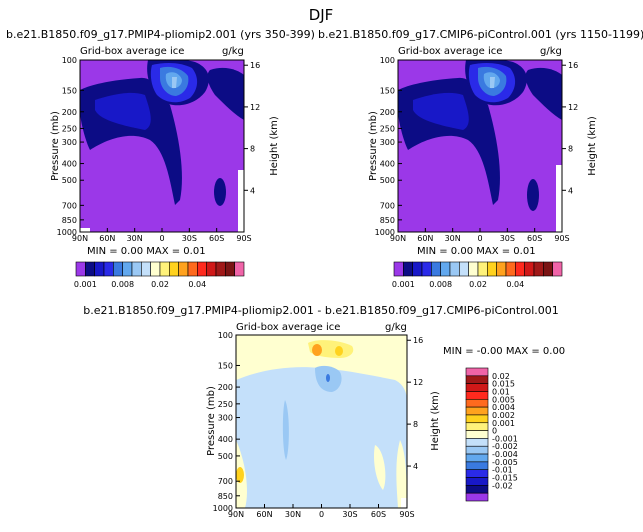 Image resolution: width=643 pixels, height=532 pixels. I want to click on panel1-ylabel: Pressure (mb), so click(55, 146).